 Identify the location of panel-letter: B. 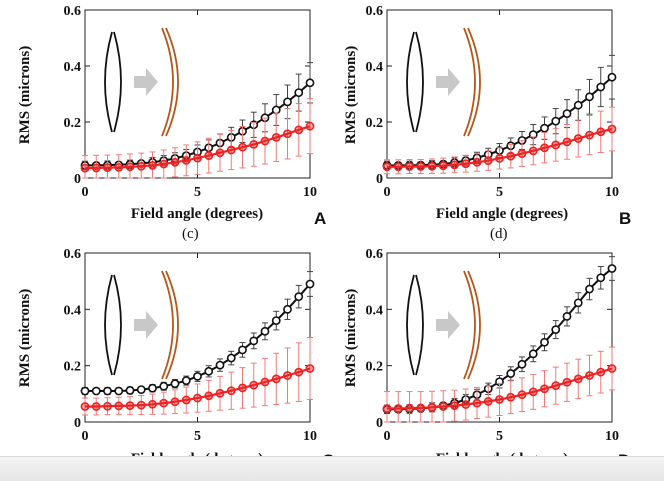
(625, 218).